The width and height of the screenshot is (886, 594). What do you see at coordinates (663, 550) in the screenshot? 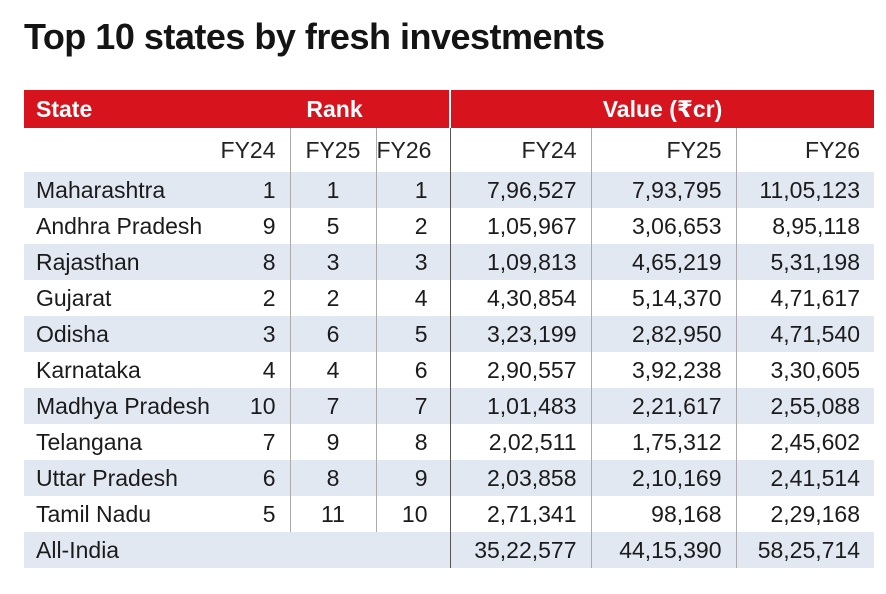
I see `total-value-fy25: 44,15,390` at bounding box center [663, 550].